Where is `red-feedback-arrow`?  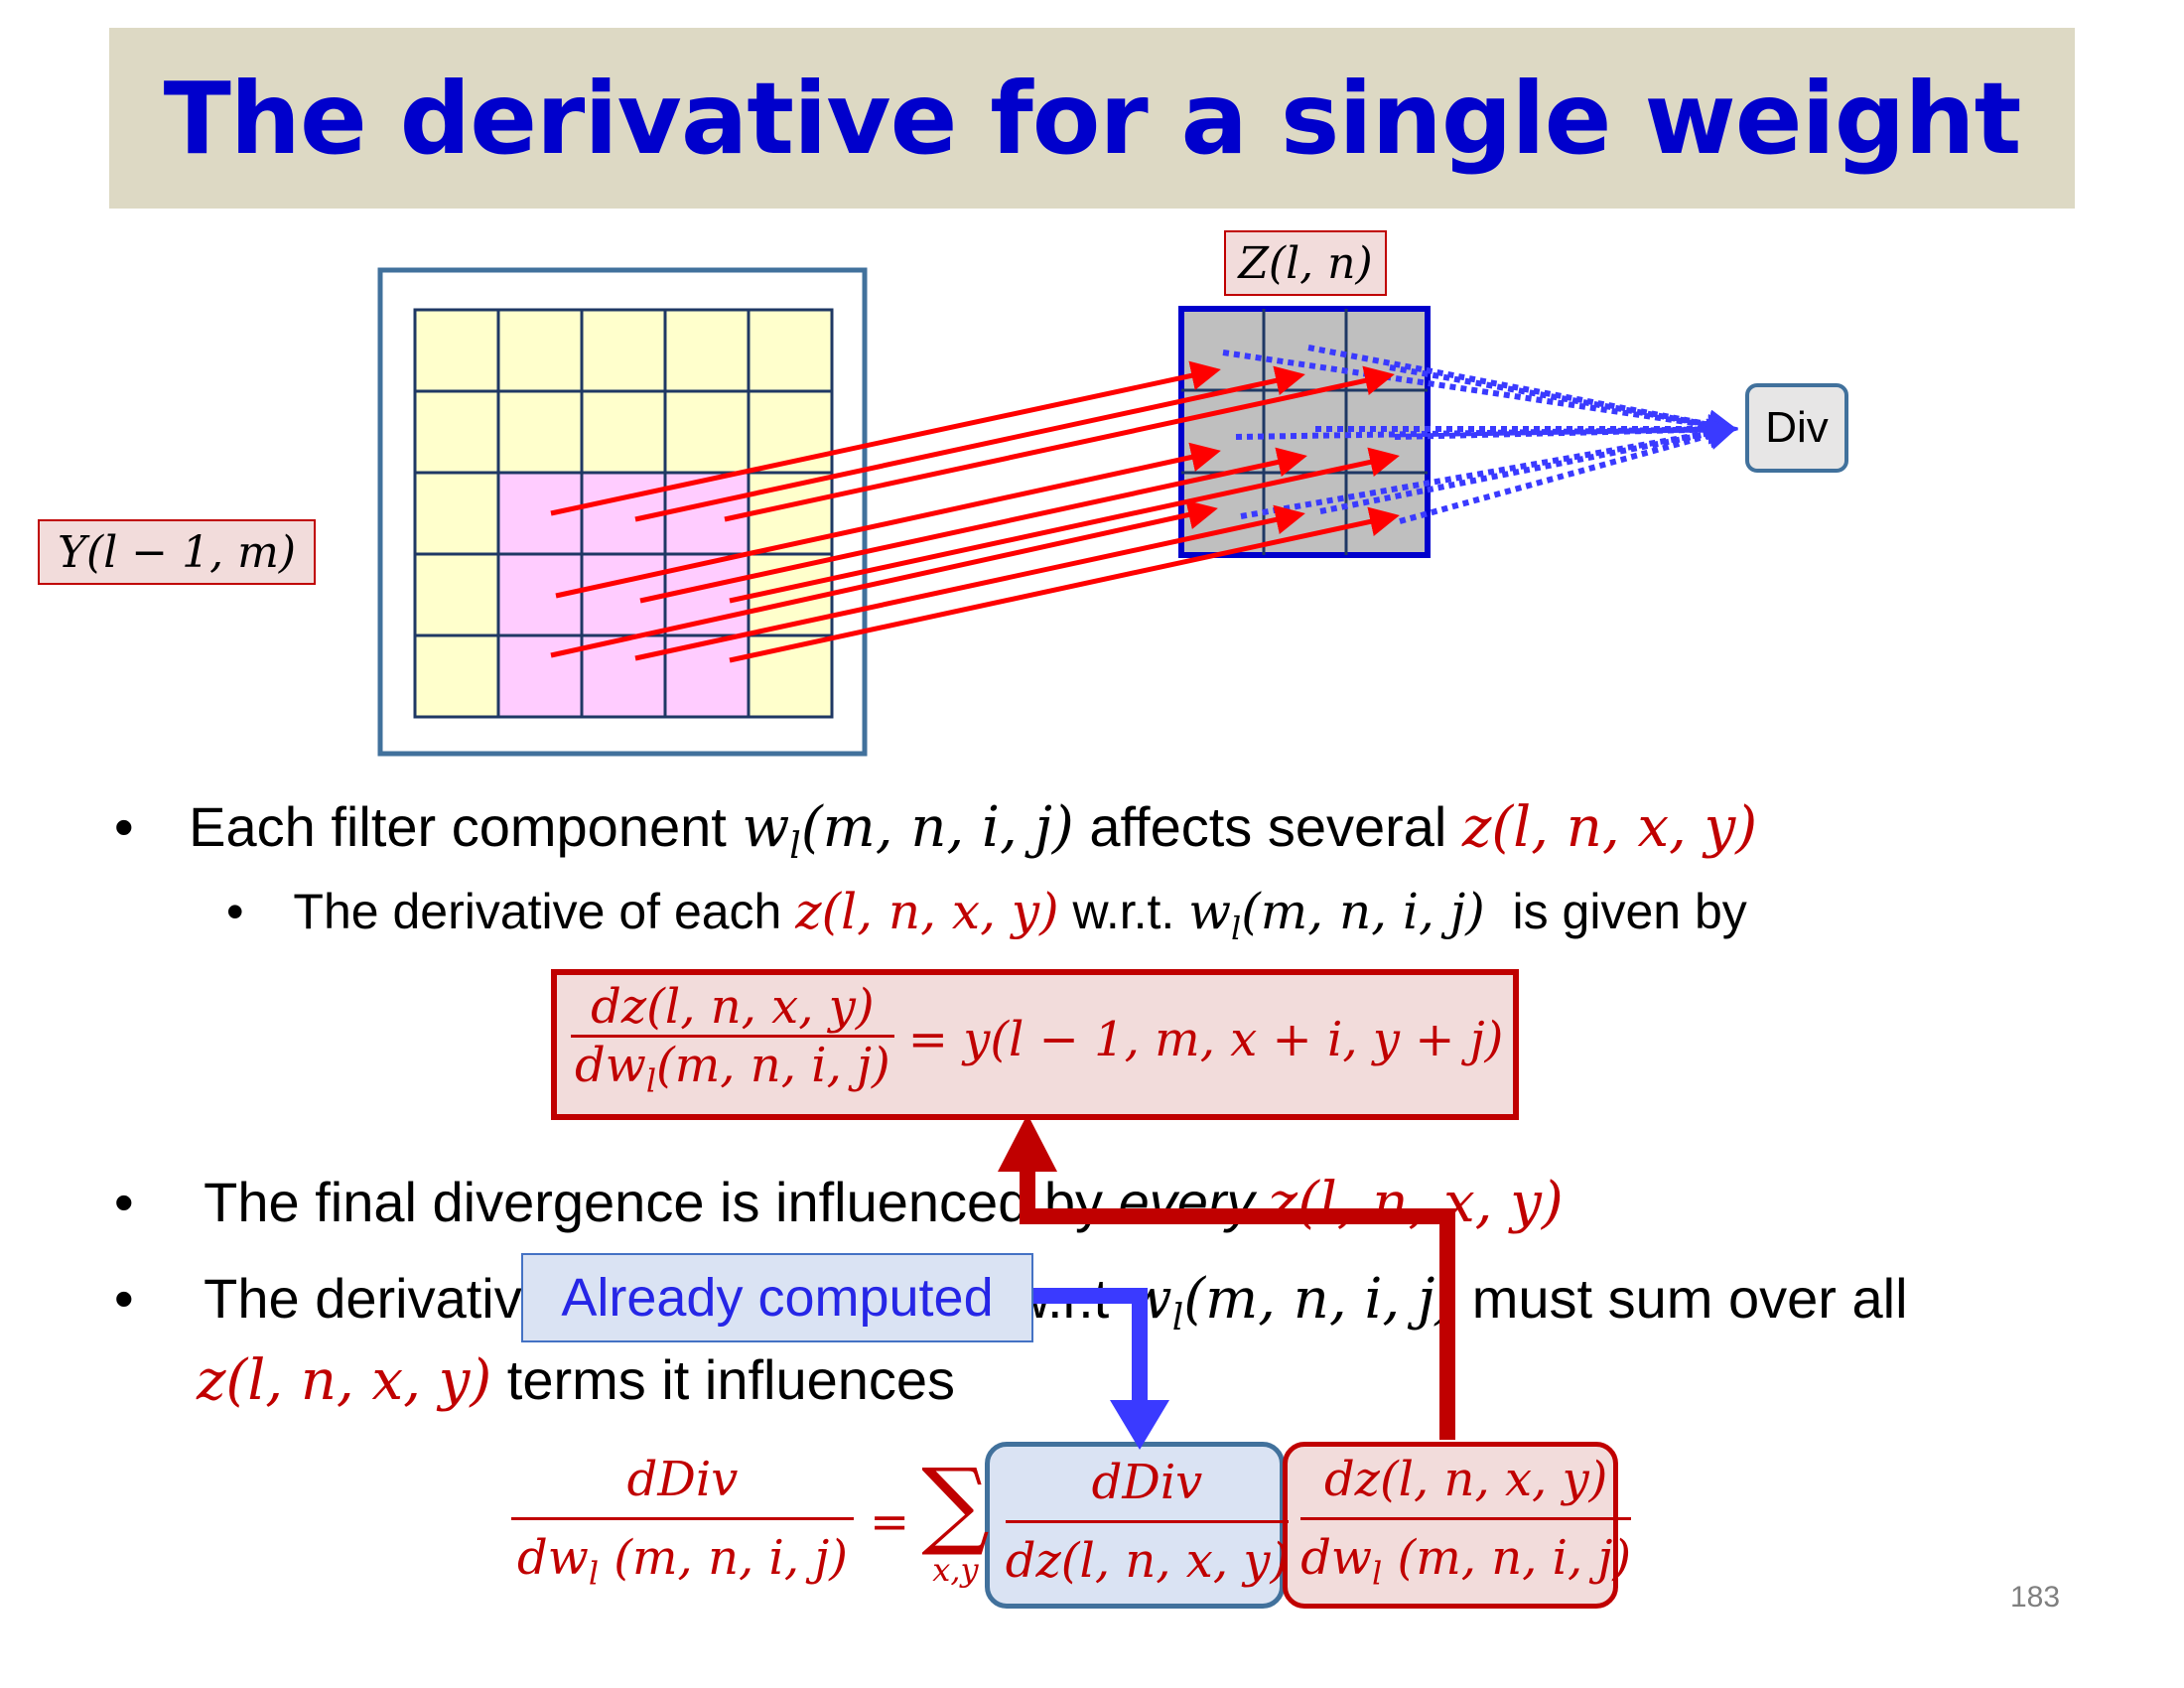
red-feedback-arrow is located at coordinates (1237, 1306).